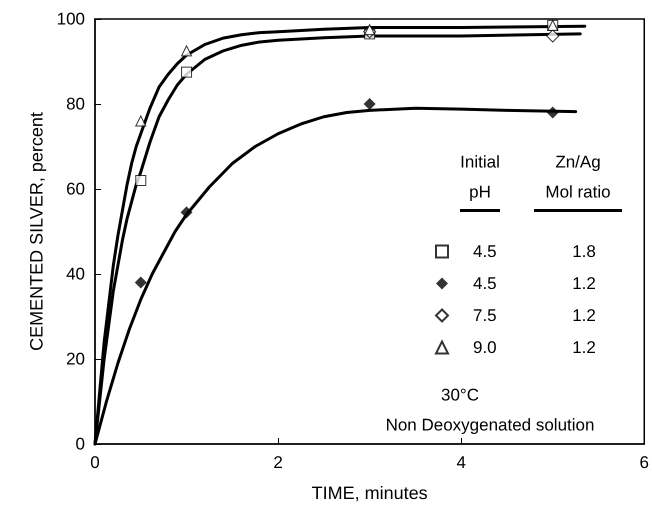  Describe the element at coordinates (95, 462) in the screenshot. I see `x-tick-label: 0` at that location.